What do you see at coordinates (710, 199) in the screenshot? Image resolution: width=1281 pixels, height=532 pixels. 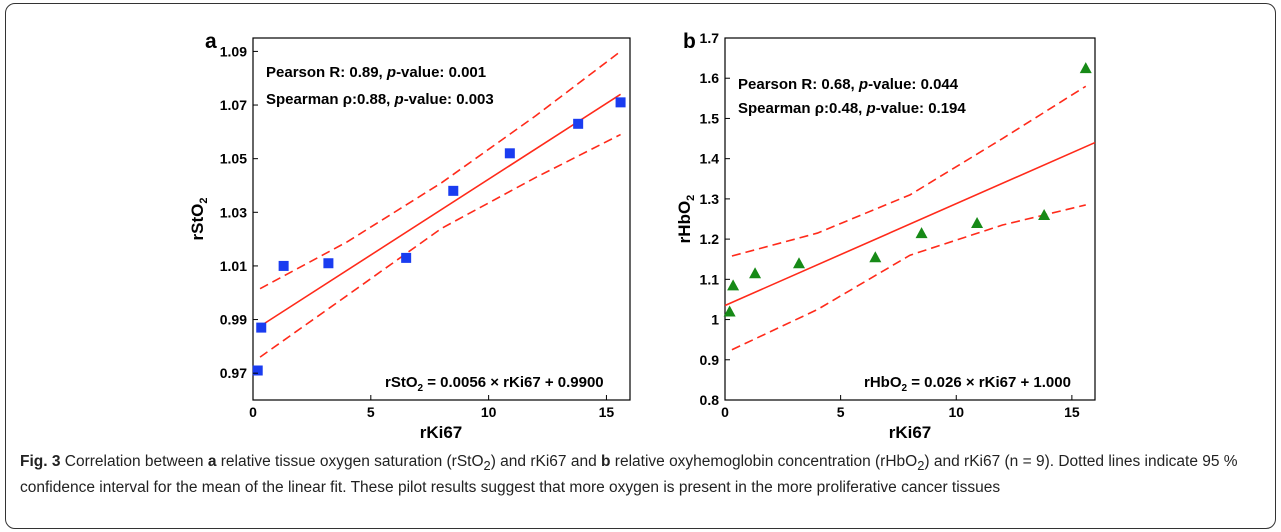 I see `y-tick-label: 1.3` at bounding box center [710, 199].